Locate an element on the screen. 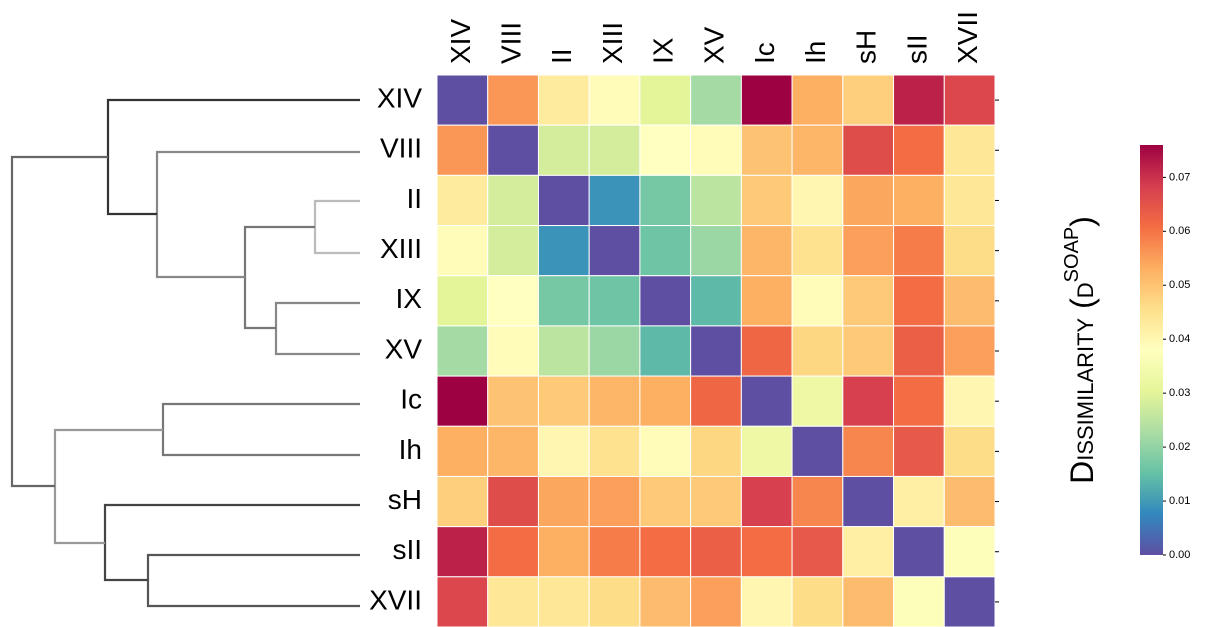 This screenshot has width=1230, height=627. column-label: XIV is located at coordinates (460, 41).